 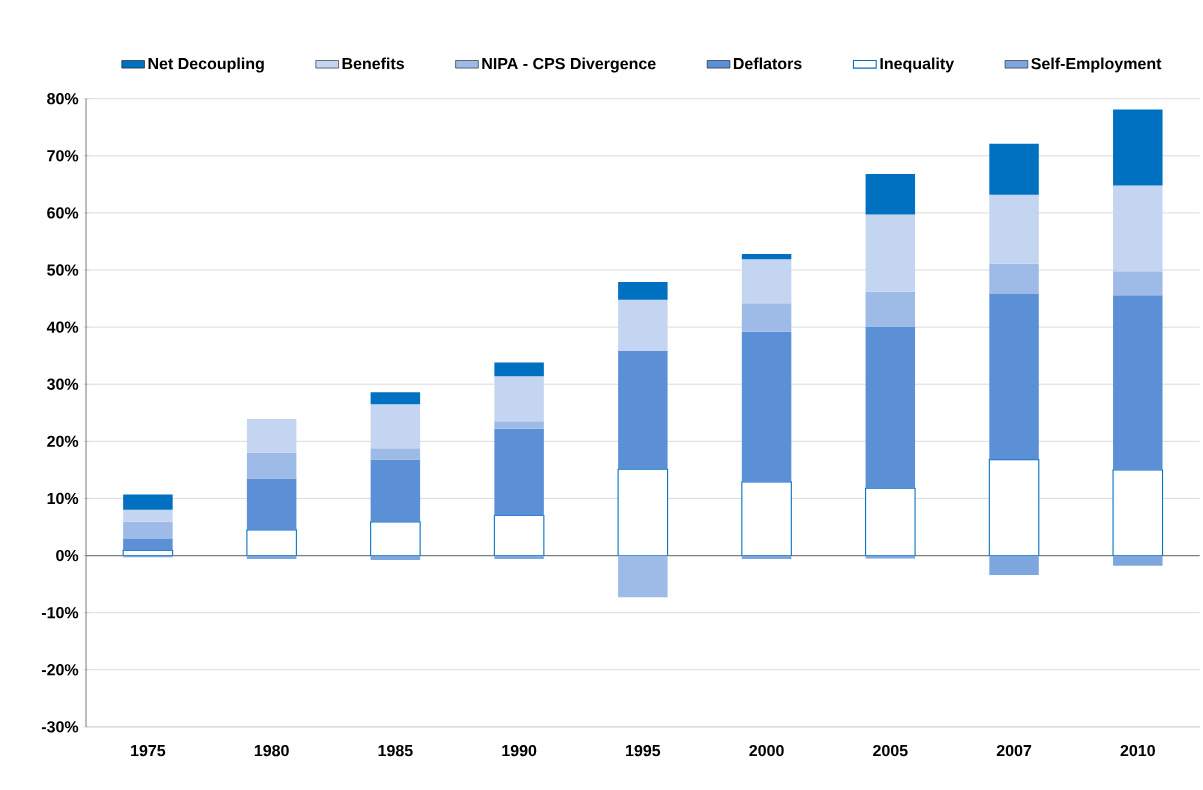 I want to click on y-tick-label: 10%, so click(x=63, y=499).